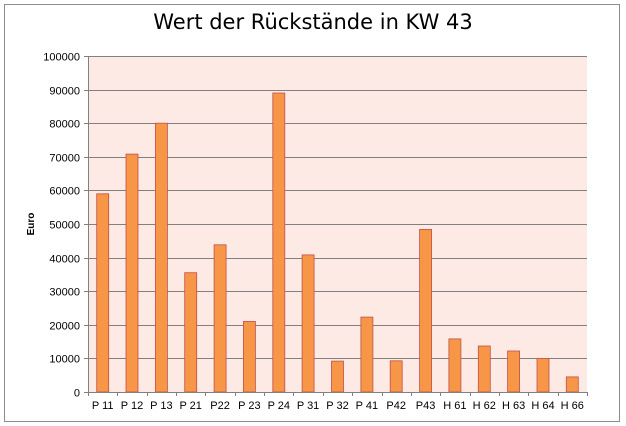 Image resolution: width=626 pixels, height=426 pixels. Describe the element at coordinates (279, 406) in the screenshot. I see `x-tick-label: P 24` at that location.